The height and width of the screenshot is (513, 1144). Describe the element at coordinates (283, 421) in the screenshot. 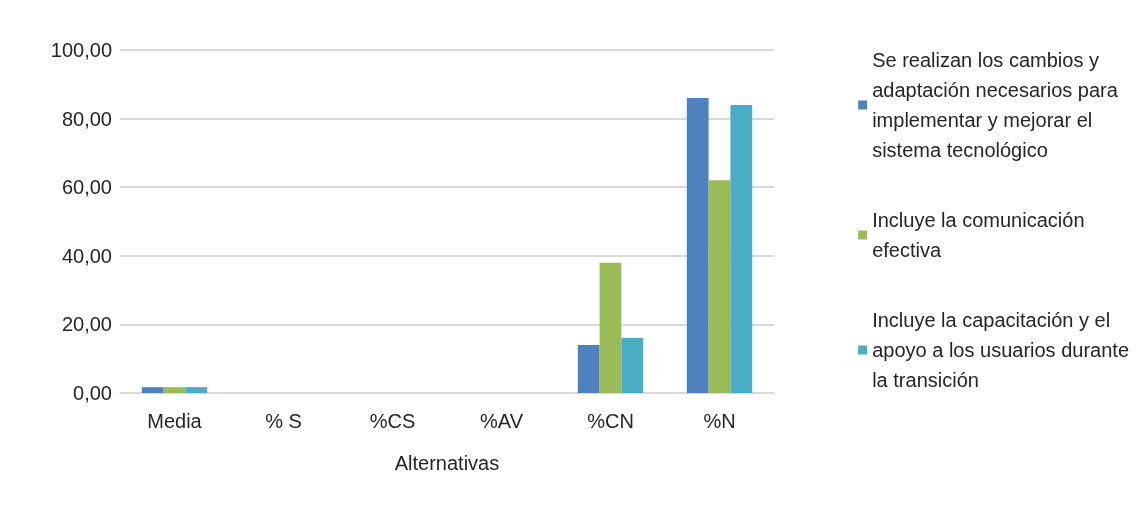

I see `x-tick-label: % S` at that location.